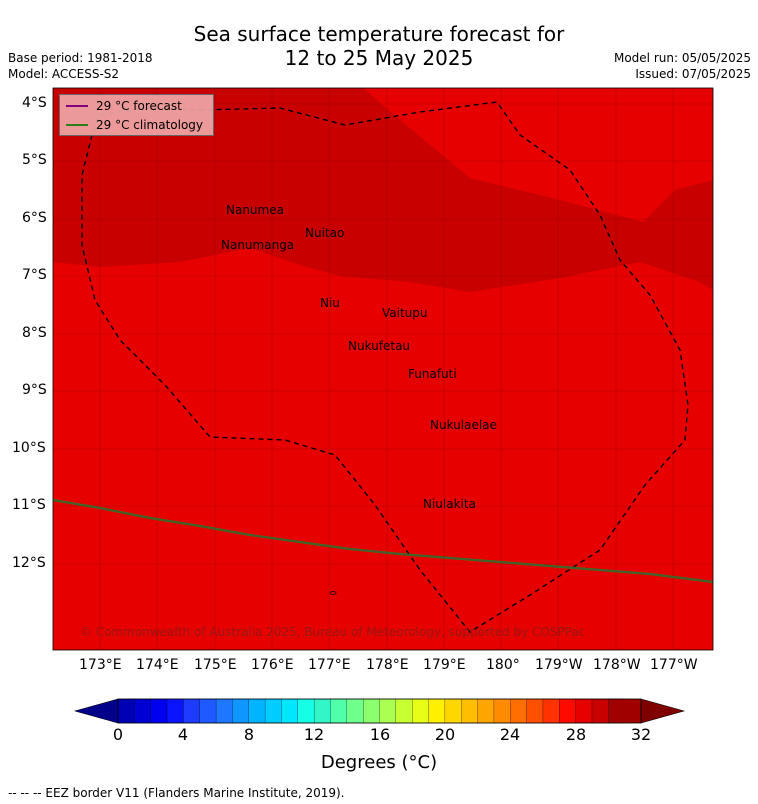 The height and width of the screenshot is (804, 758). What do you see at coordinates (77, 125) in the screenshot?
I see `climatology-line-swatch` at bounding box center [77, 125].